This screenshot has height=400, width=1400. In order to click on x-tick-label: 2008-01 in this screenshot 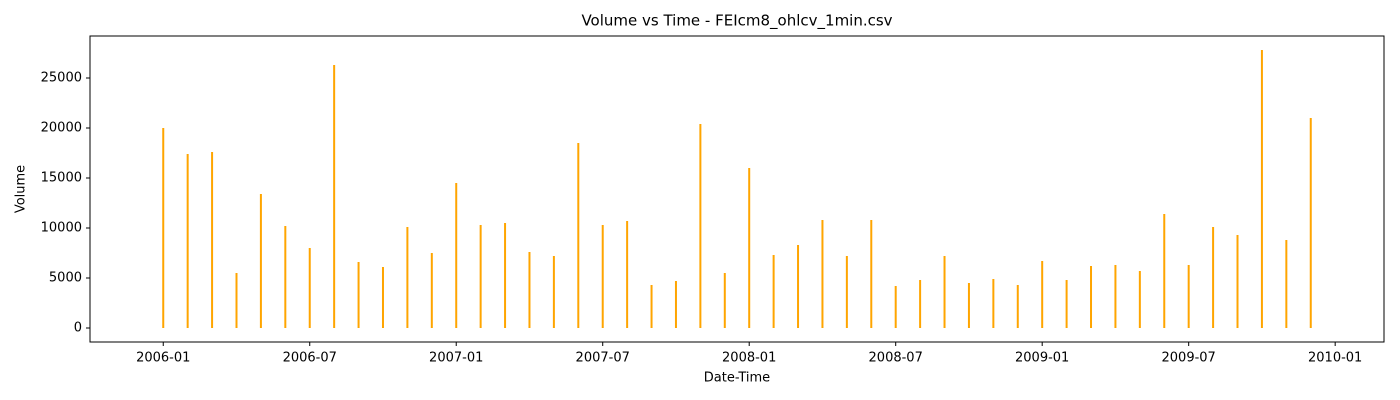, I will do `click(749, 358)`.